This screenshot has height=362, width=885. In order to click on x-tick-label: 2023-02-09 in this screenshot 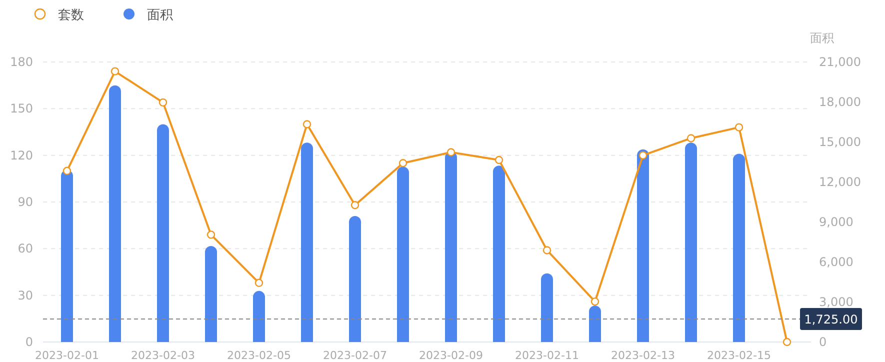, I will do `click(451, 355)`.